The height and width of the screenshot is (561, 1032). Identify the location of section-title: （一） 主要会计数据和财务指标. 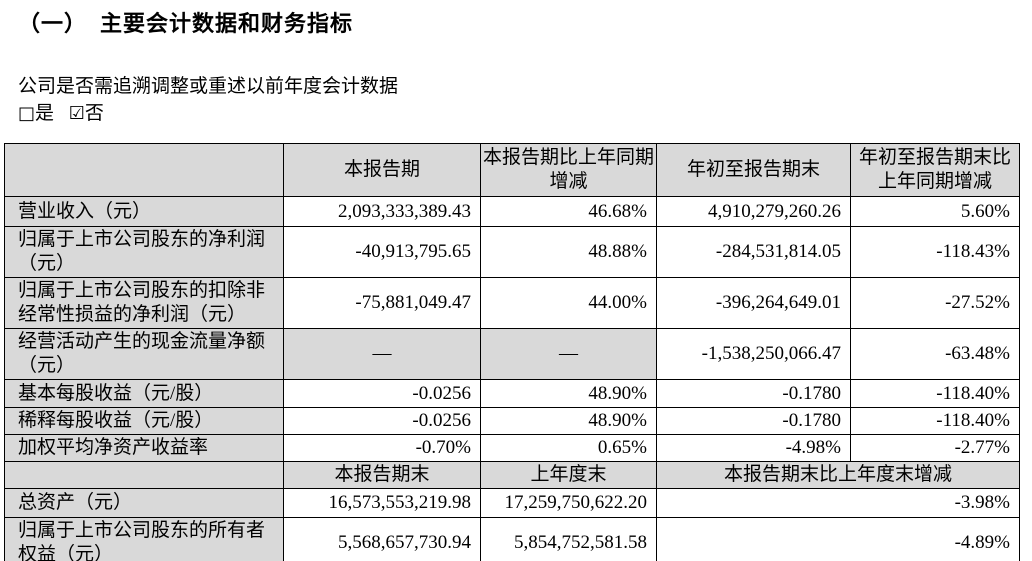
(185, 24).